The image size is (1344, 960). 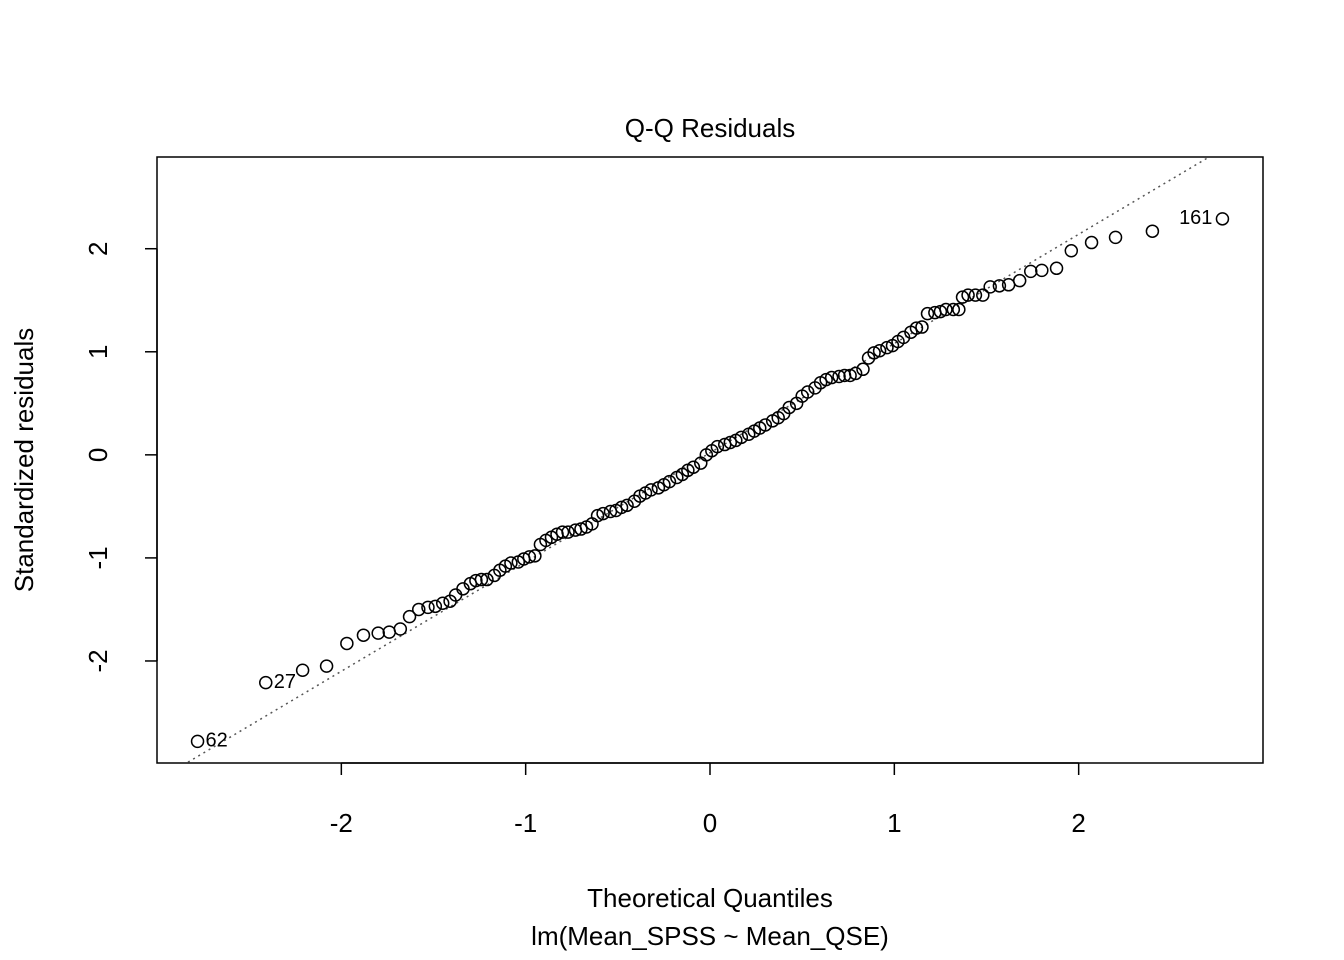 I want to click on chart-title: Q-Q Residuals, so click(x=710, y=128).